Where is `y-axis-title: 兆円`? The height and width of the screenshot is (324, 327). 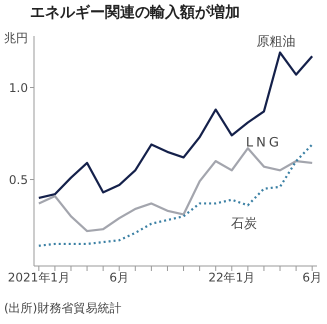 y-axis-title: 兆円 is located at coordinates (16, 38).